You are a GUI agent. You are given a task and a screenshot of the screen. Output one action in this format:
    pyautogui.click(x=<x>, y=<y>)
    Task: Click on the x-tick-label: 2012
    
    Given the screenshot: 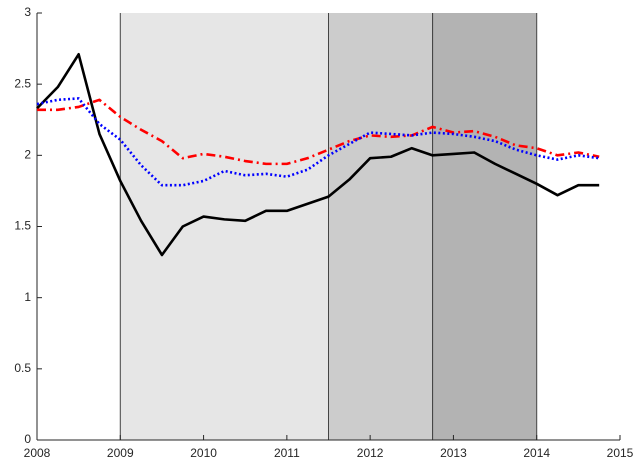 What is the action you would take?
    pyautogui.click(x=370, y=453)
    